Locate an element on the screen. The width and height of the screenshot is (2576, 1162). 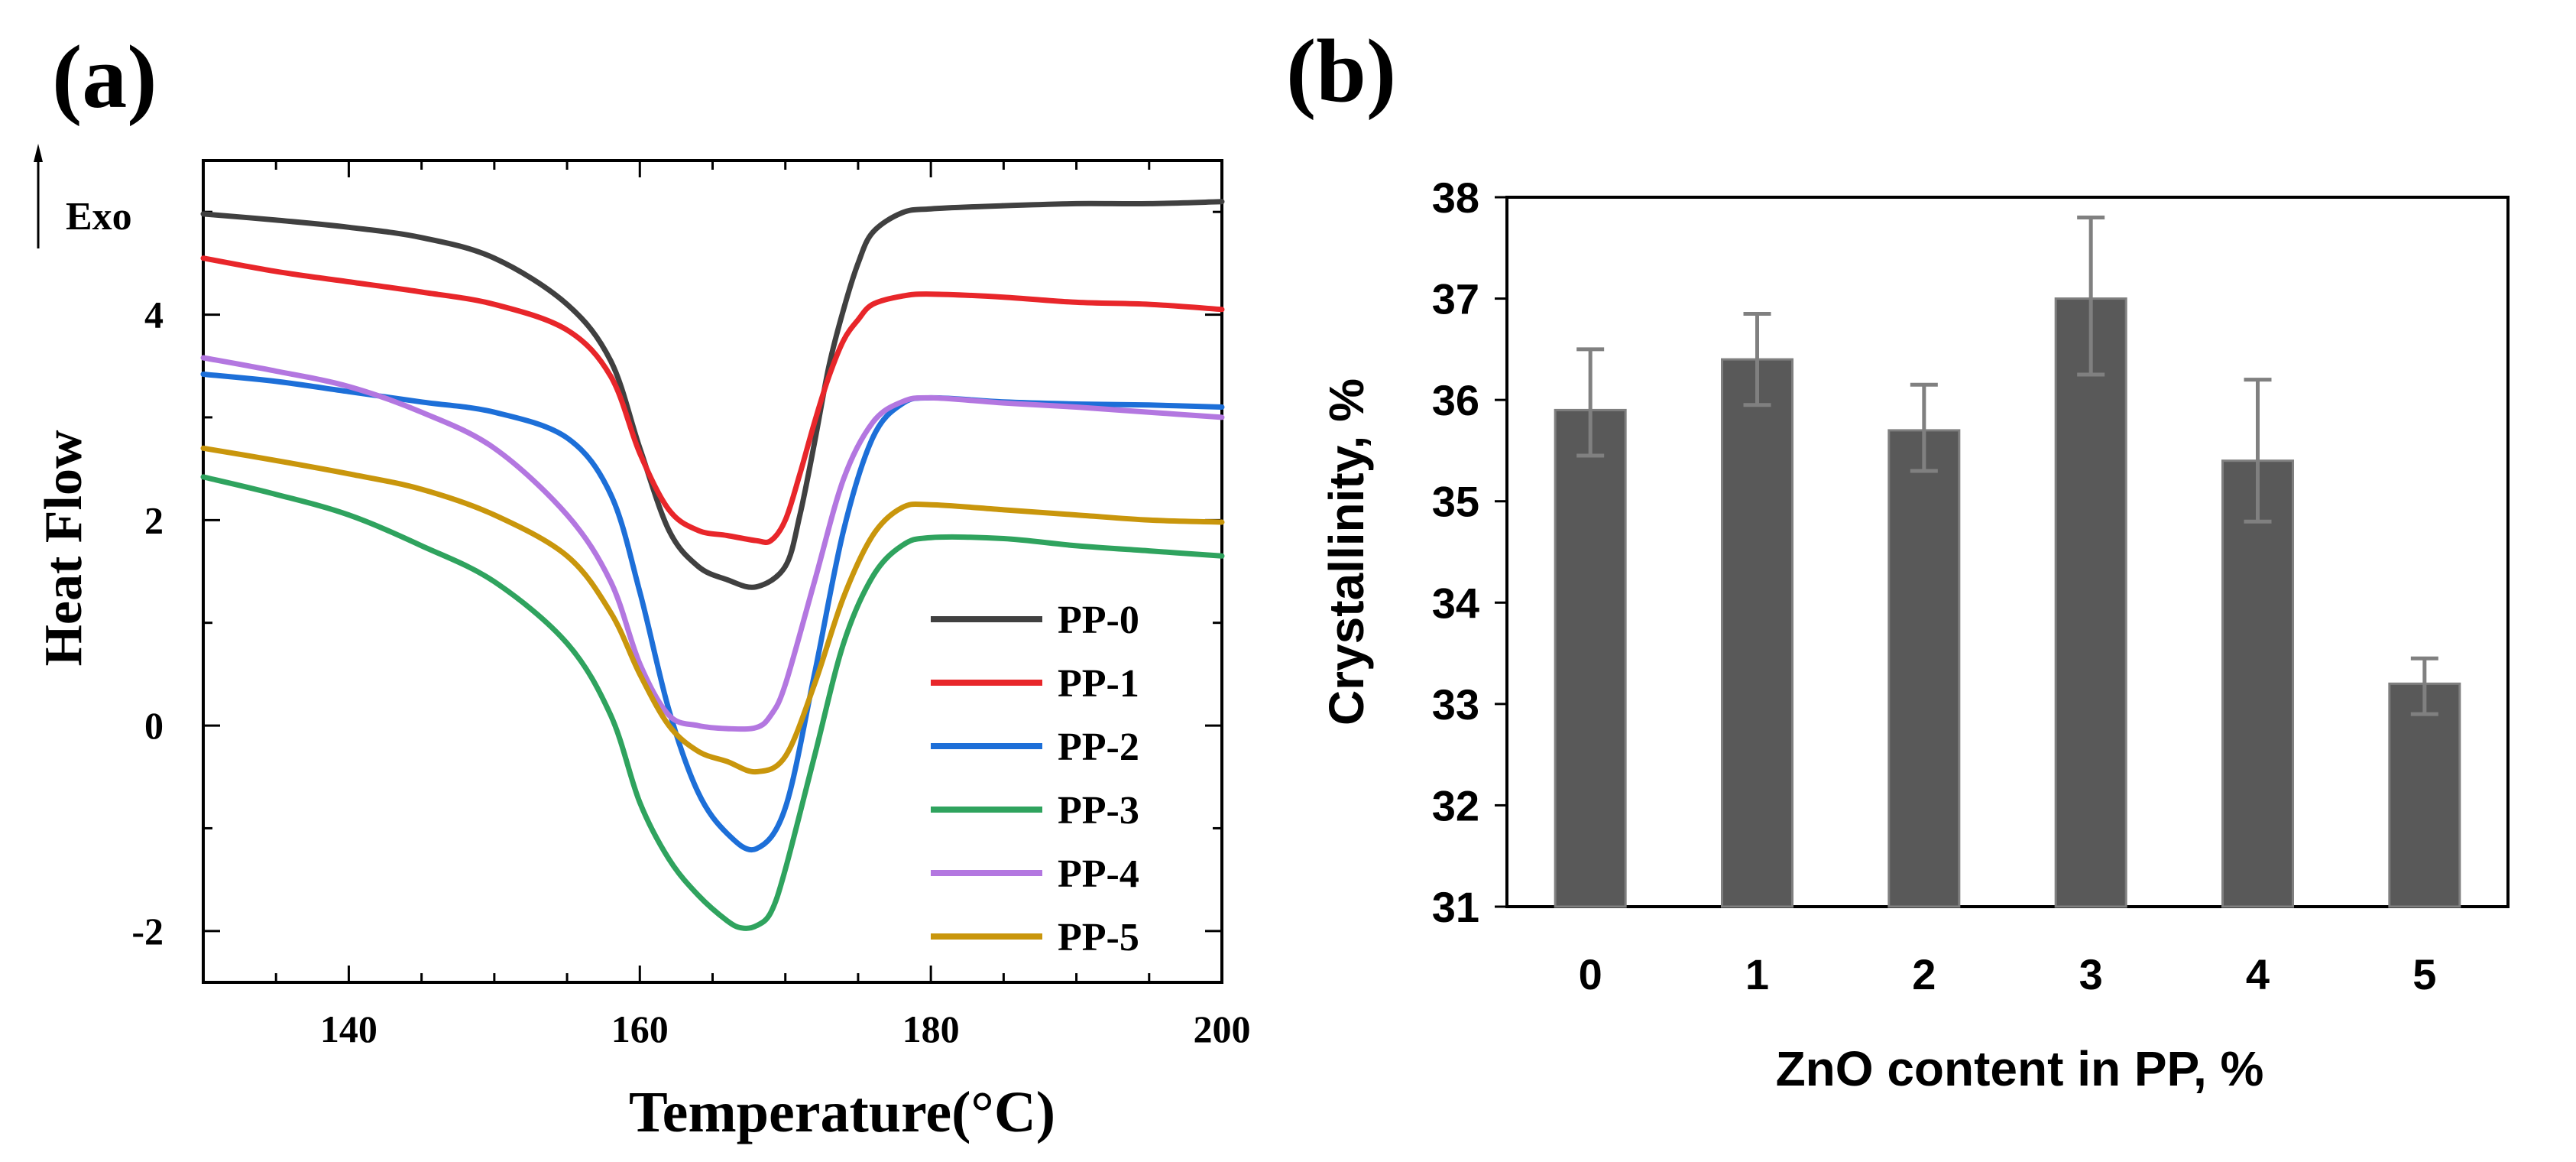
x-tick-label-b: 3 is located at coordinates (2091, 974).